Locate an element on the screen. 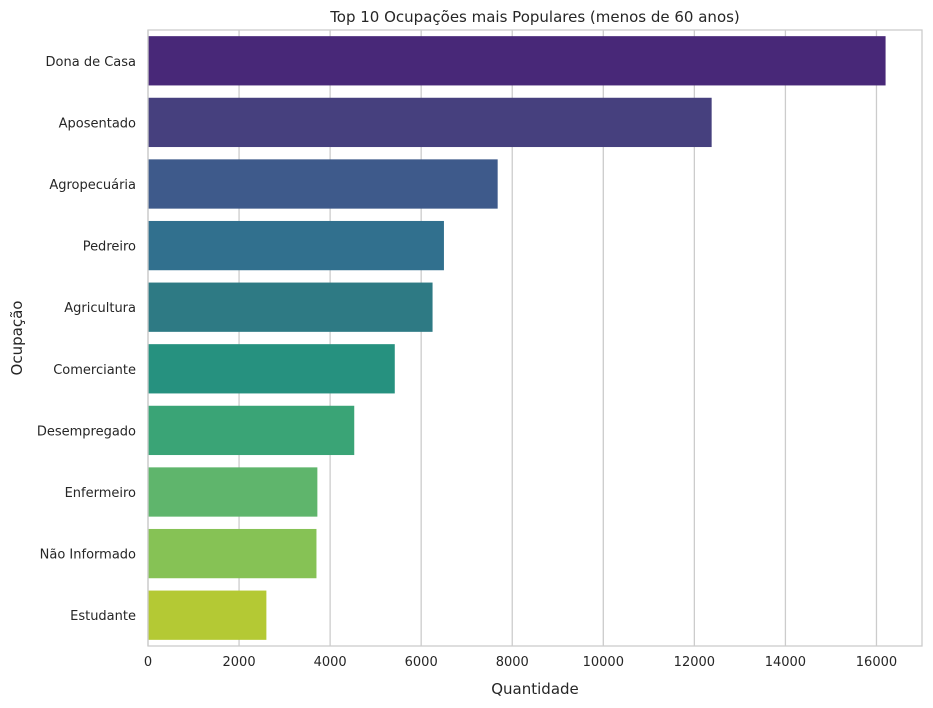 The image size is (933, 708). y-axis-label: Ocupação is located at coordinates (17, 338).